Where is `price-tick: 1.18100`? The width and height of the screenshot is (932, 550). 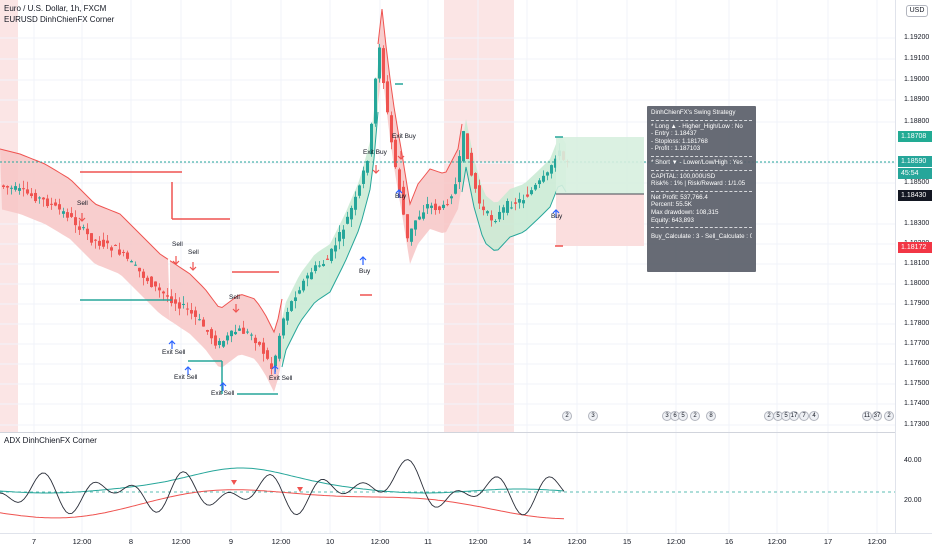 price-tick: 1.18100 is located at coordinates (917, 263).